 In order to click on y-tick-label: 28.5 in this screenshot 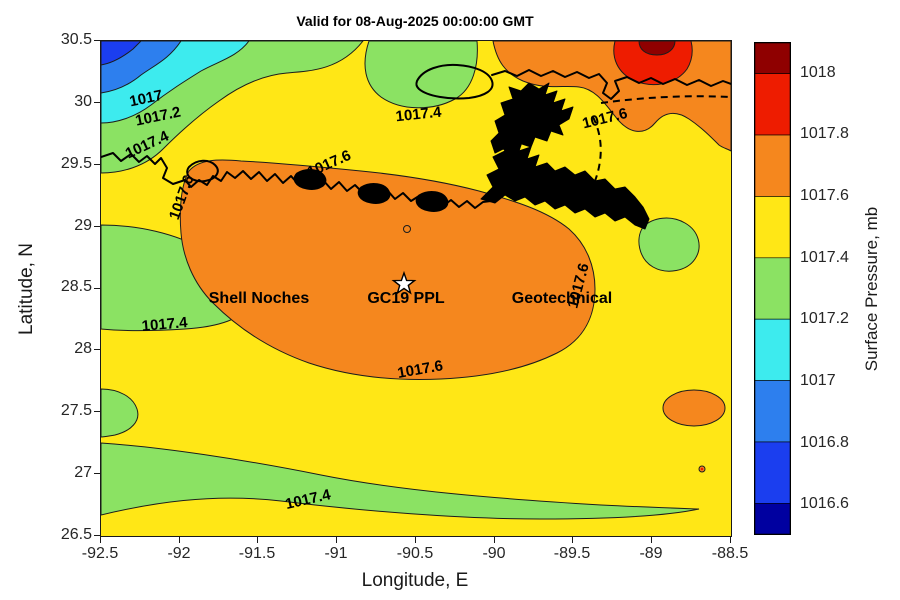, I will do `click(76, 286)`.